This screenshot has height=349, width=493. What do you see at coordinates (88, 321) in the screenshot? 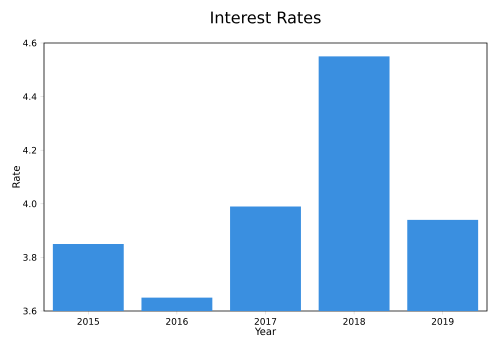
I see `x-tick-label: 2015` at bounding box center [88, 321].